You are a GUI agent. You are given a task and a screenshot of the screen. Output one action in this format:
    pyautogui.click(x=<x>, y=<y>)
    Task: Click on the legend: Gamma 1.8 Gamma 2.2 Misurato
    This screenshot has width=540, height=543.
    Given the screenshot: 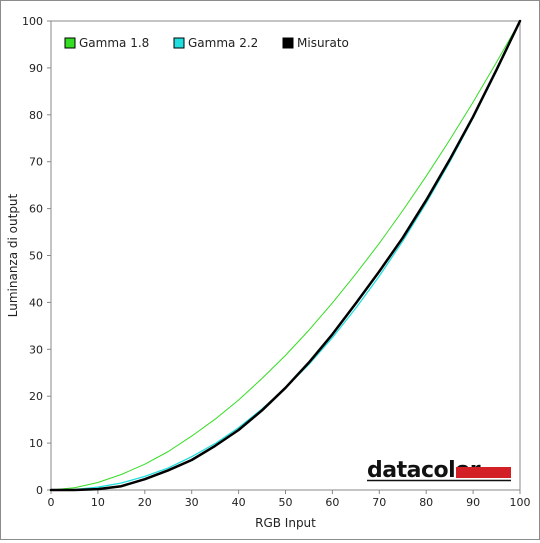 What is the action you would take?
    pyautogui.click(x=206, y=43)
    